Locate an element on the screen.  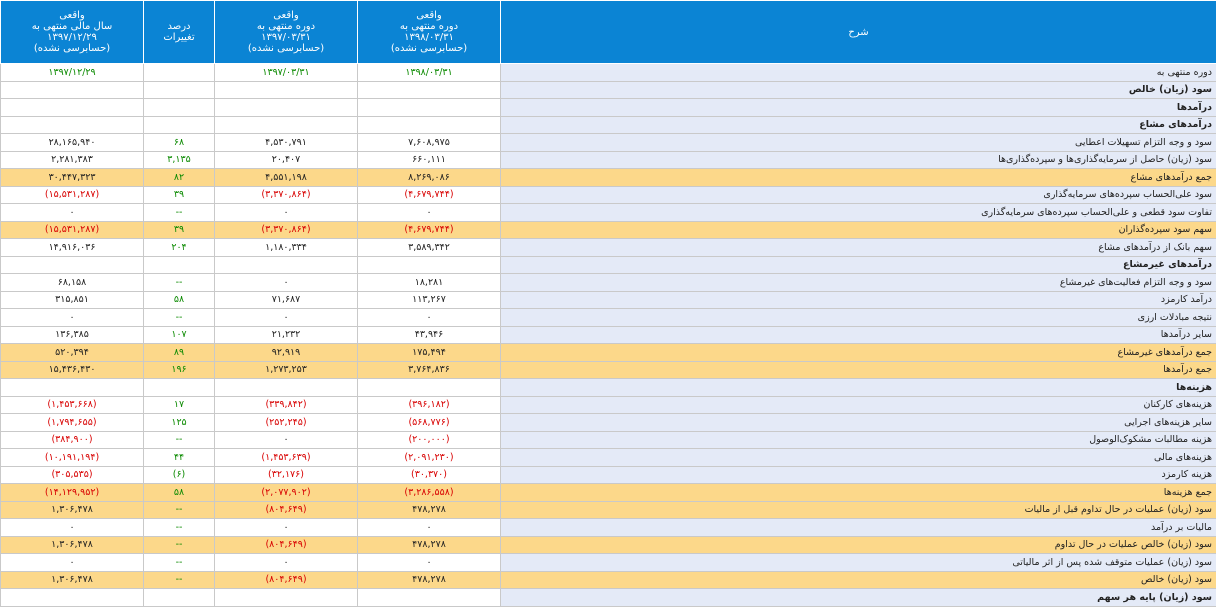
cell-period-1398: ۱۷۵,۴۹۴ is located at coordinates (429, 353).